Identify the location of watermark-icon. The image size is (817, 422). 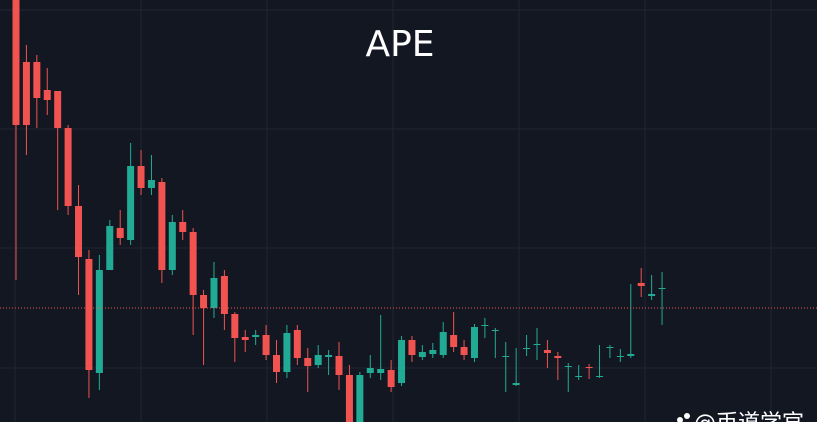
(683, 417).